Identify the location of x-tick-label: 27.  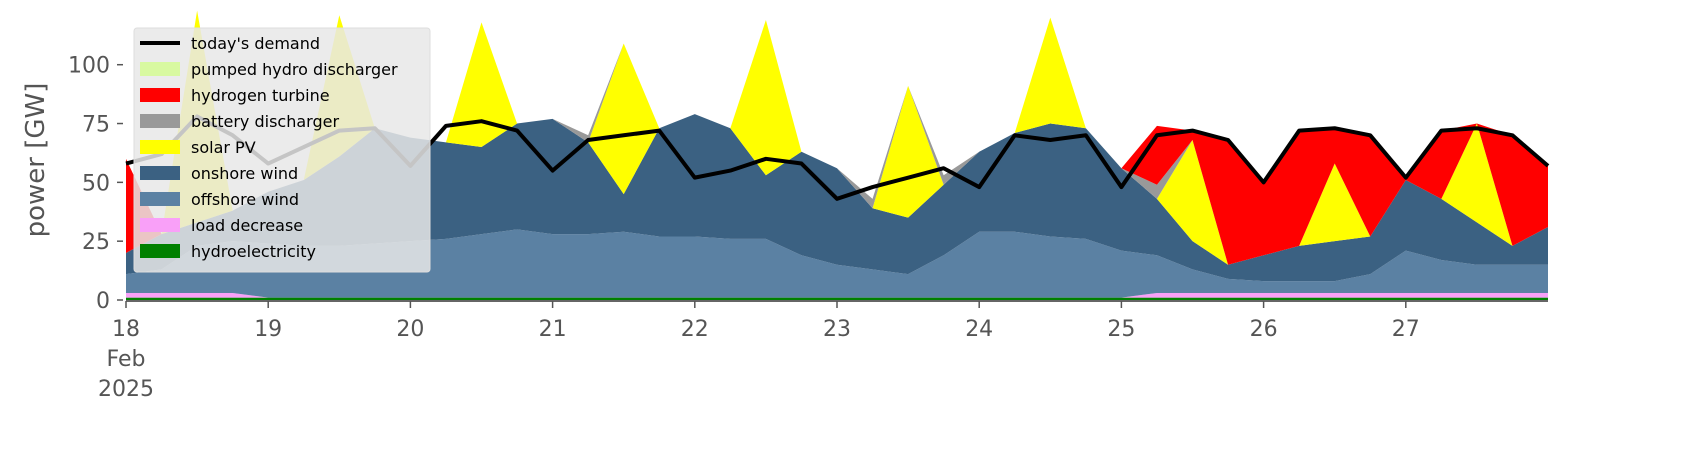
(1406, 329).